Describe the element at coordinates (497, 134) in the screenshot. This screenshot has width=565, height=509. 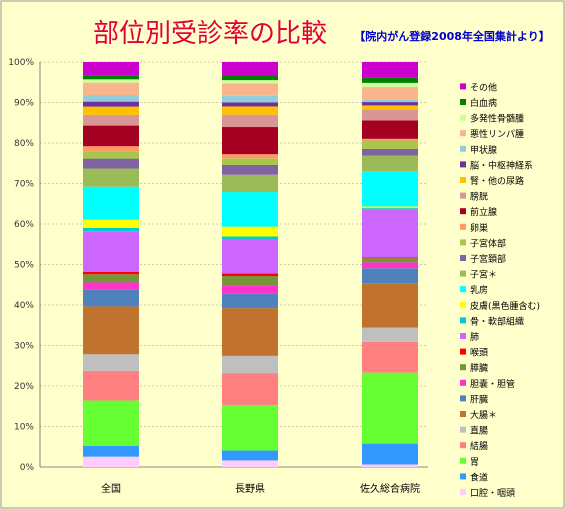
I see `legend-label: 悪性リンパ腫` at that location.